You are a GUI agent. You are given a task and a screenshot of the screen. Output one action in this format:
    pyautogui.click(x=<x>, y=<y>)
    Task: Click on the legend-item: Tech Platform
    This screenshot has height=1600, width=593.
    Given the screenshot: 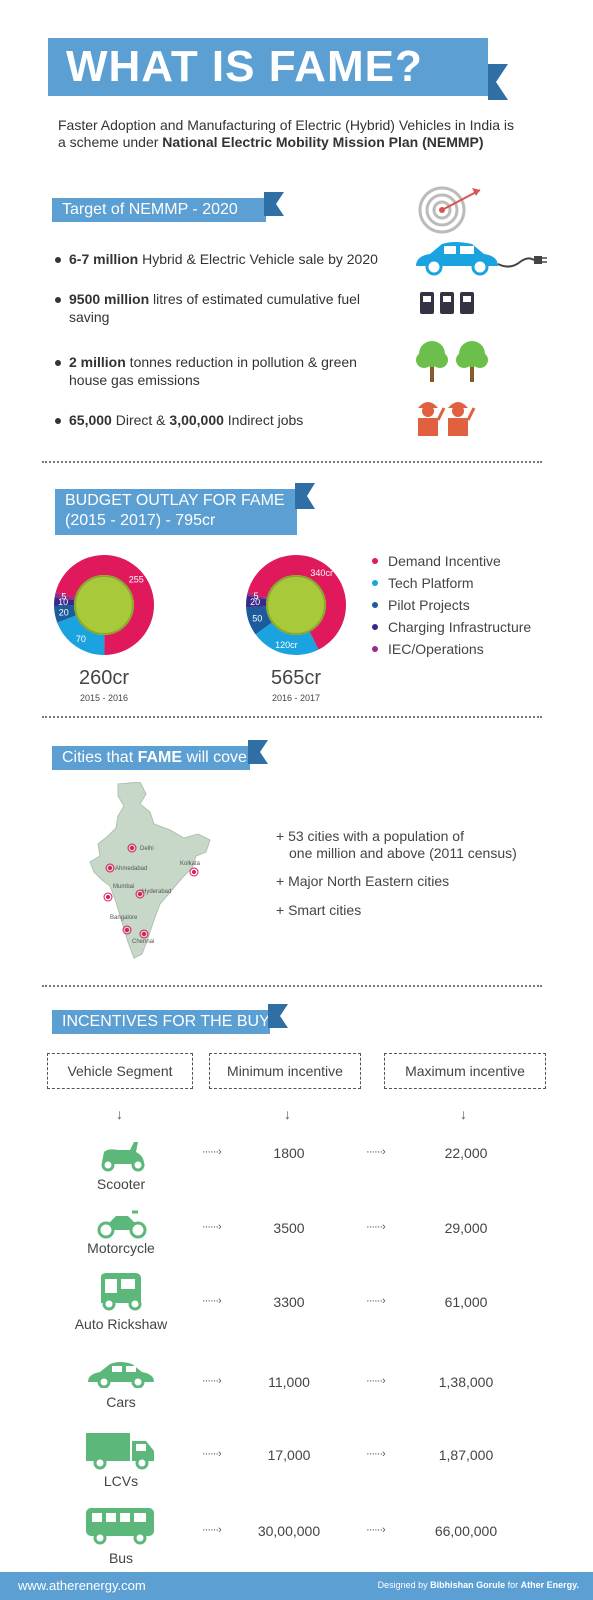 What is the action you would take?
    pyautogui.click(x=472, y=586)
    